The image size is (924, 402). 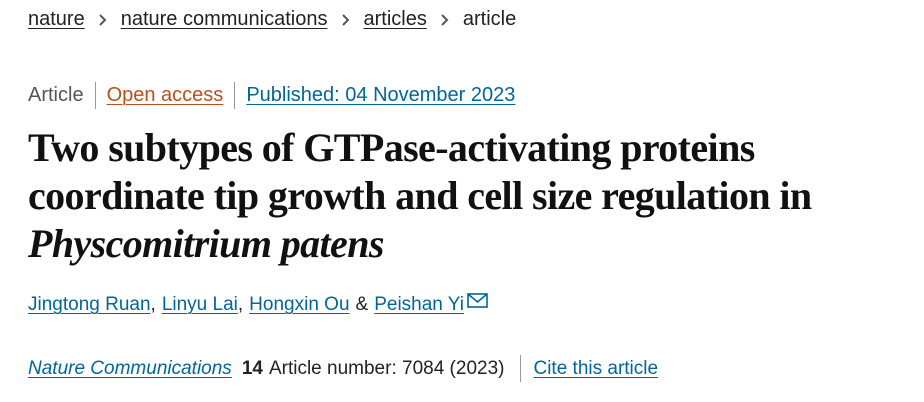 I want to click on article-number: Article number: 7084 (2023), so click(x=386, y=368).